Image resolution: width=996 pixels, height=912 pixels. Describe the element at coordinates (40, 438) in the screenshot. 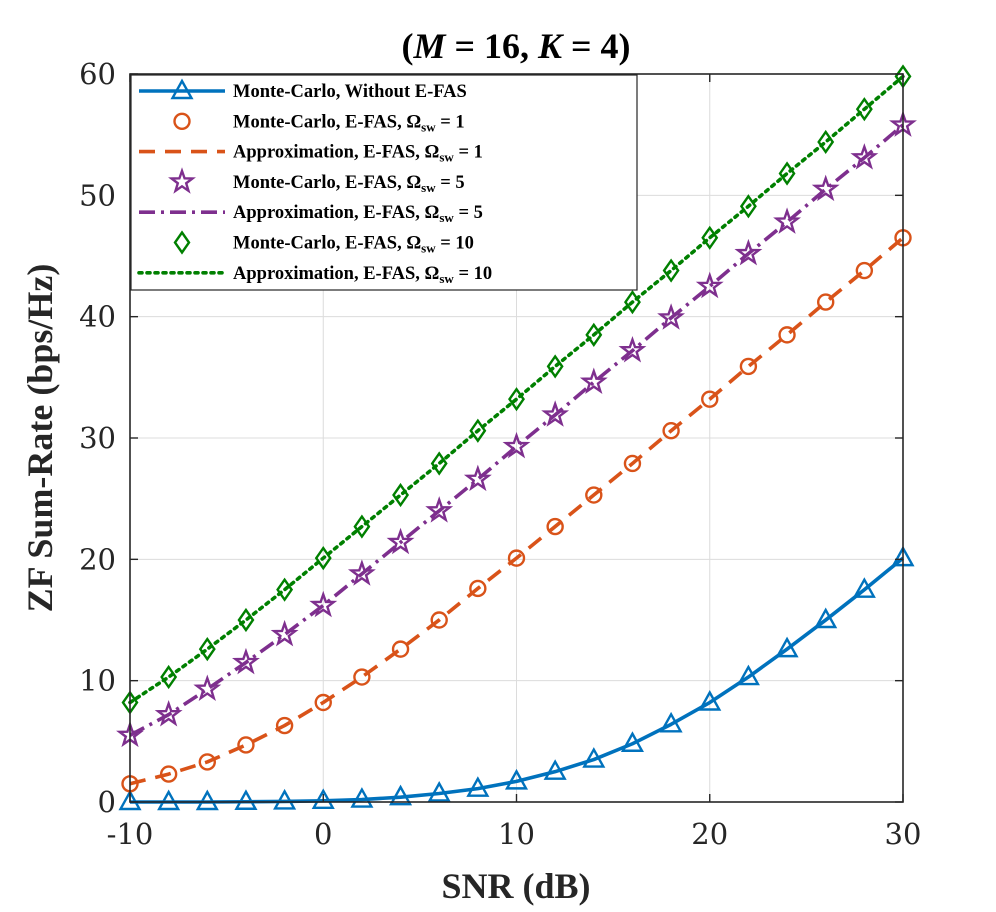

I see `y-axis-label: ZF Sum-Rate (bps/Hz)` at that location.